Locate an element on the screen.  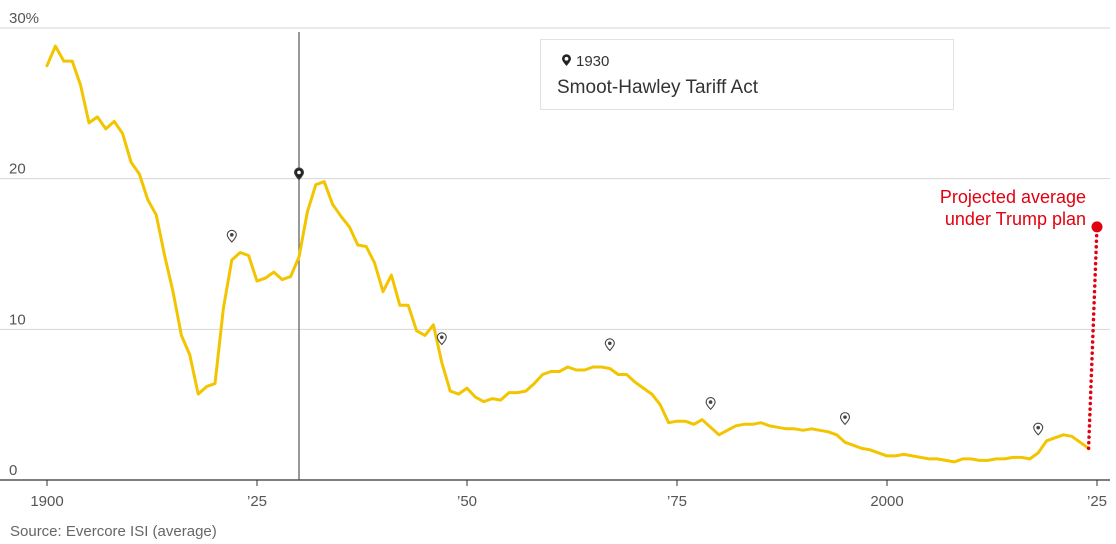
x-axis-labels: 1900 ’25 ’50 ’75 2000 ’25 is located at coordinates (568, 501).